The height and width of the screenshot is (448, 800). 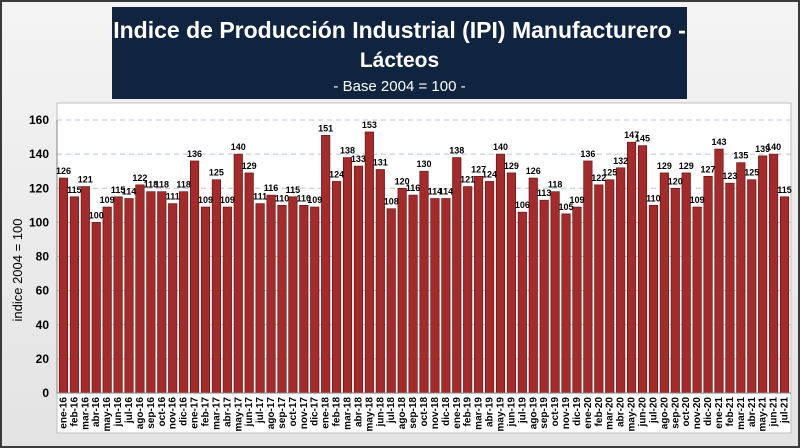 I want to click on y-tick-label: 80, so click(x=43, y=257).